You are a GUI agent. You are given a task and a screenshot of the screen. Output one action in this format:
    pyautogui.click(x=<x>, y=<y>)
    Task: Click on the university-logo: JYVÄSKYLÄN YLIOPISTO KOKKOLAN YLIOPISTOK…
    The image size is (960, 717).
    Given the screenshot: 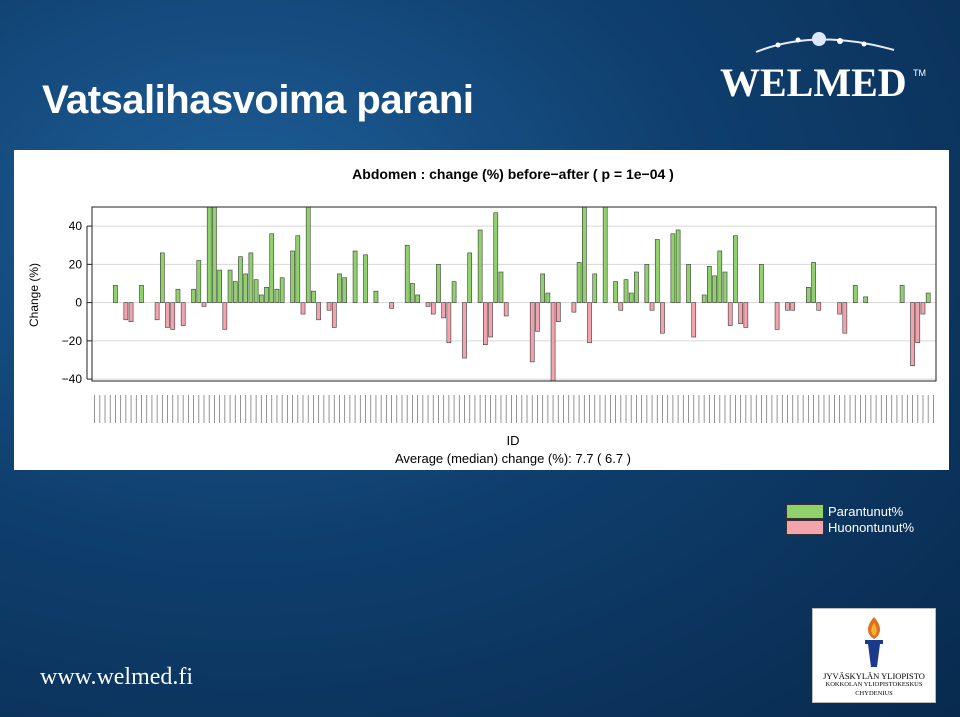 What is the action you would take?
    pyautogui.click(x=874, y=655)
    